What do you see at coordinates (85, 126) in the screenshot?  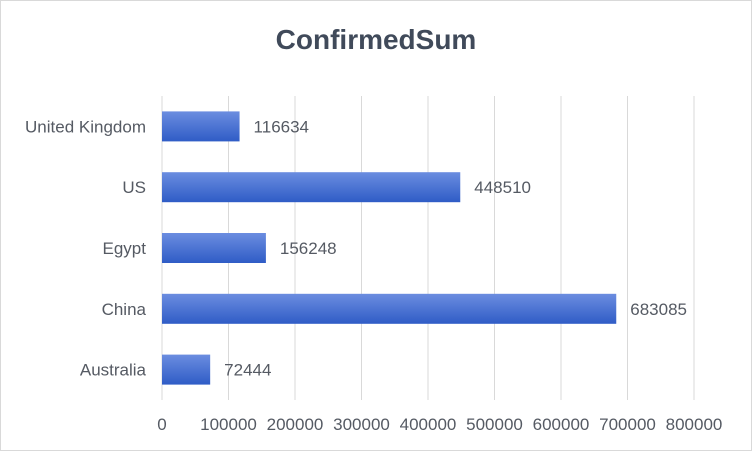 I see `category-label: United Kingdom` at bounding box center [85, 126].